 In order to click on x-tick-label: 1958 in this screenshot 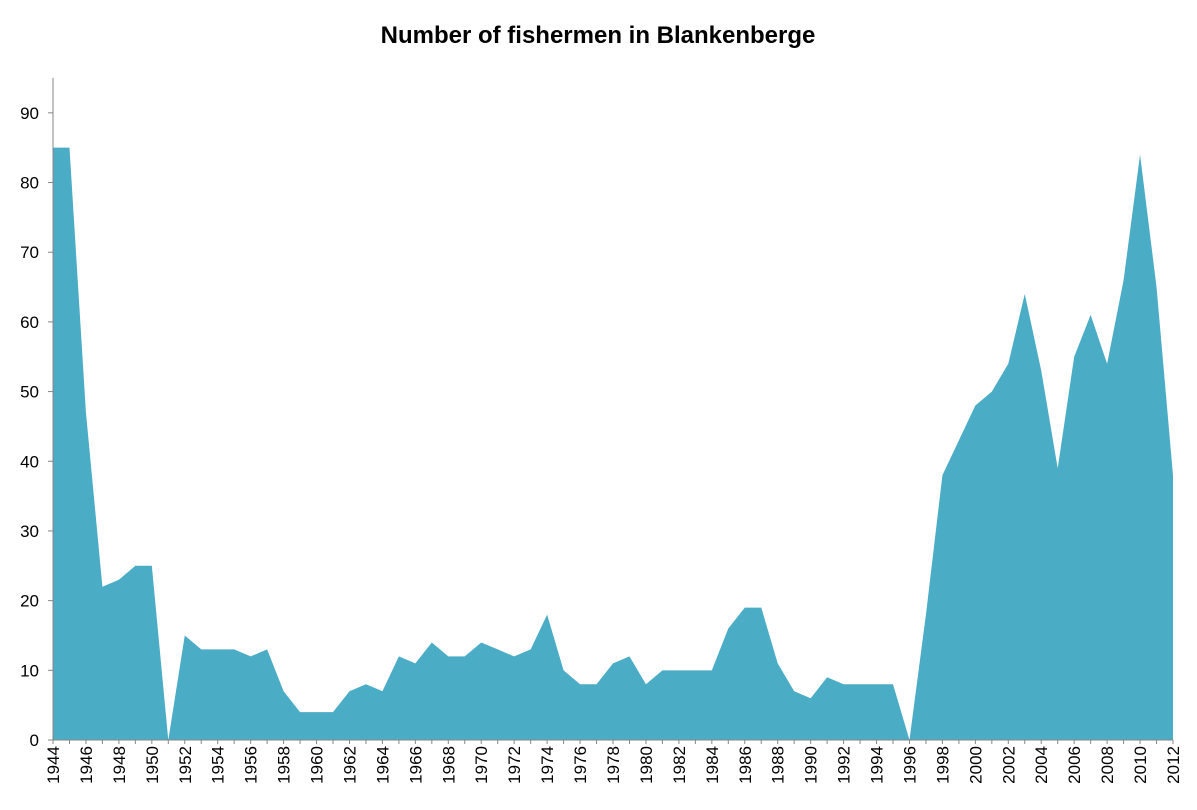, I will do `click(284, 765)`.